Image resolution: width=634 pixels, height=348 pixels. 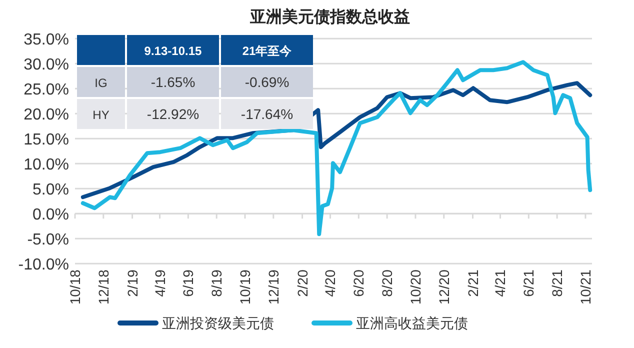 What do you see at coordinates (329, 16) in the screenshot?
I see `chart-title: 亚洲美元债指数总收益` at bounding box center [329, 16].